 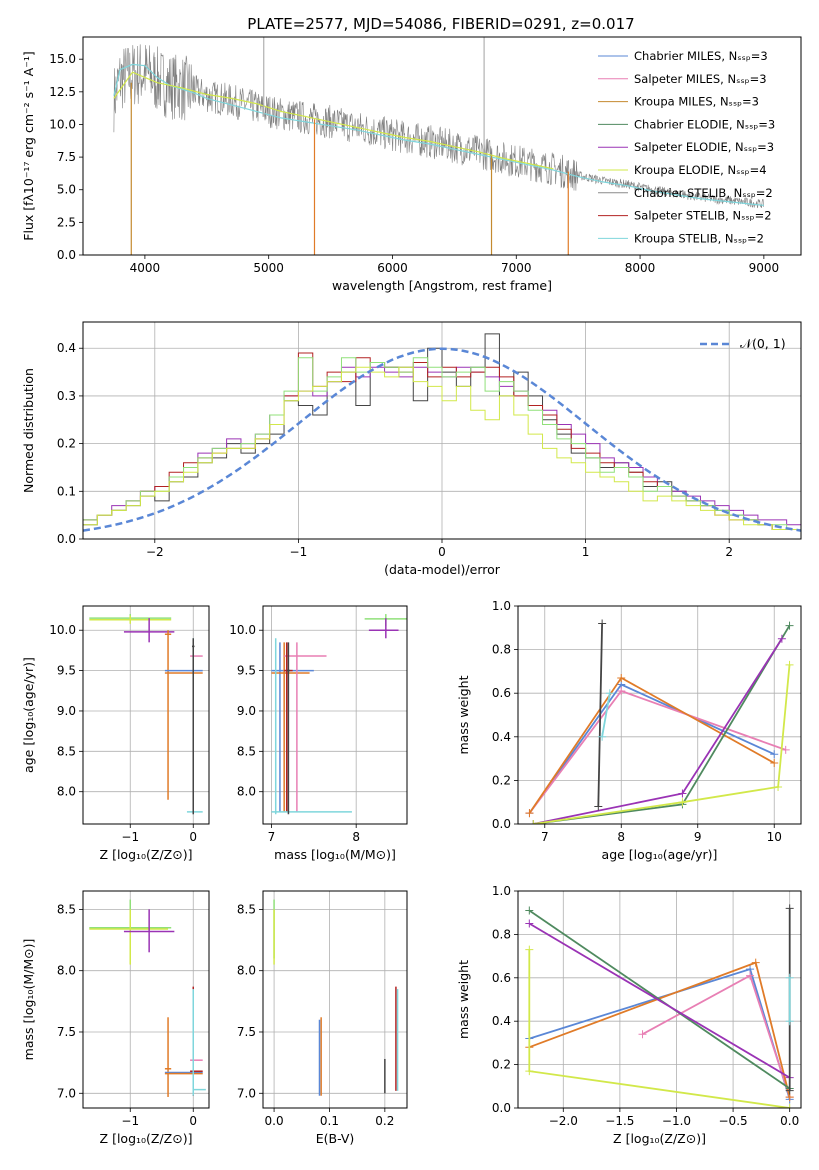 What do you see at coordinates (28, 145) in the screenshot?
I see `y-axis-label: Flux [fλ10⁻¹⁷ erg cm⁻² s⁻¹ A⁻¹]` at bounding box center [28, 145].